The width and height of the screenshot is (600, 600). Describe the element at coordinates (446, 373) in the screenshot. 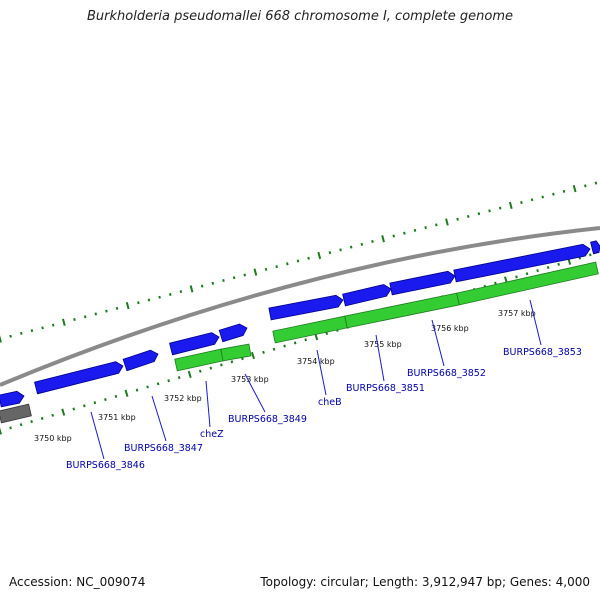

I see `gene-label: BURPS668_3852` at that location.